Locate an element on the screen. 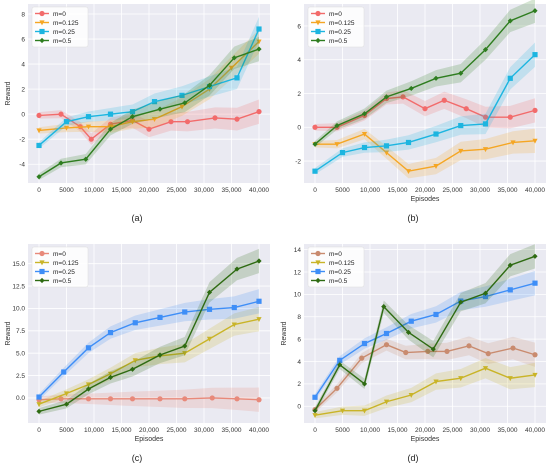  y-axis-label: Reward is located at coordinates (8, 93).